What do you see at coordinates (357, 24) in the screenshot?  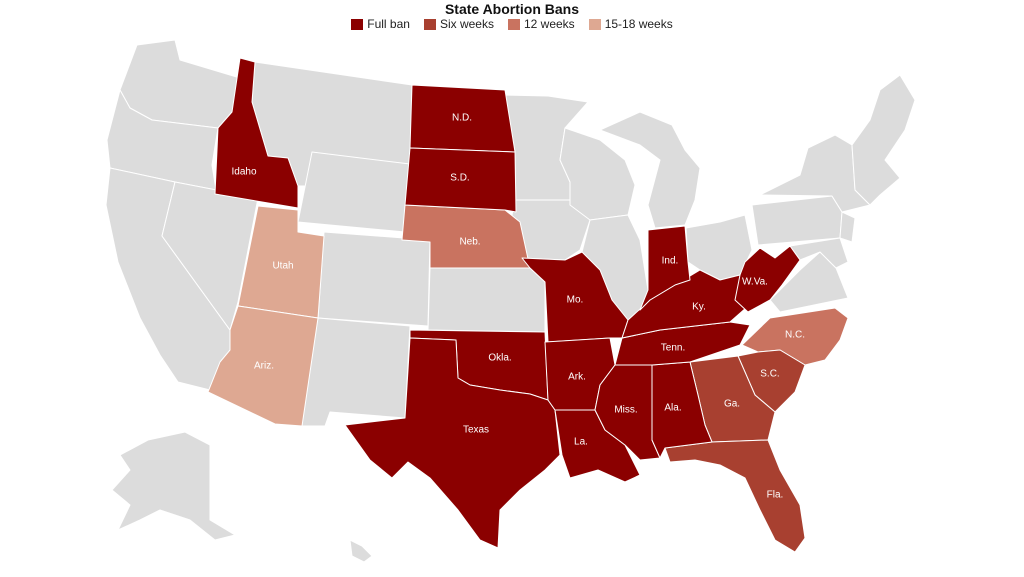 I see `legend-swatch-full-ban` at bounding box center [357, 24].